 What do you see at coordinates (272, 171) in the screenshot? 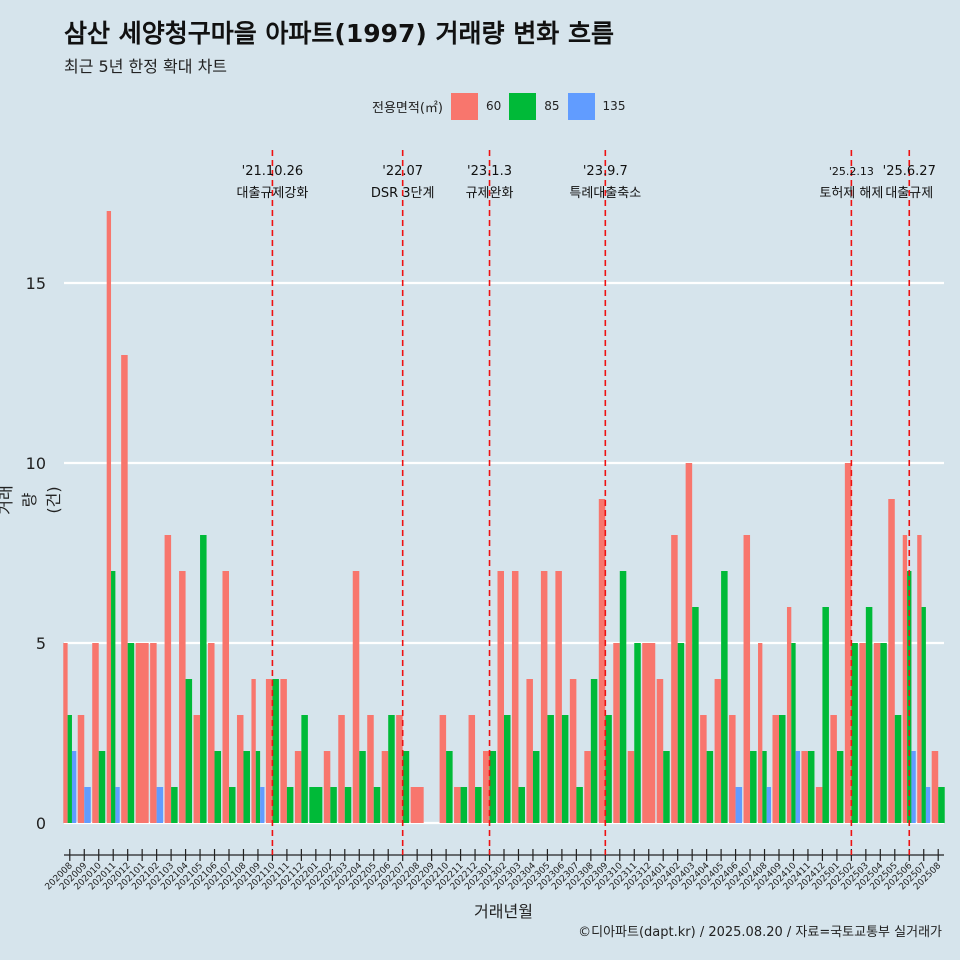
I see `event-date-1: '21.10.26` at bounding box center [272, 171].